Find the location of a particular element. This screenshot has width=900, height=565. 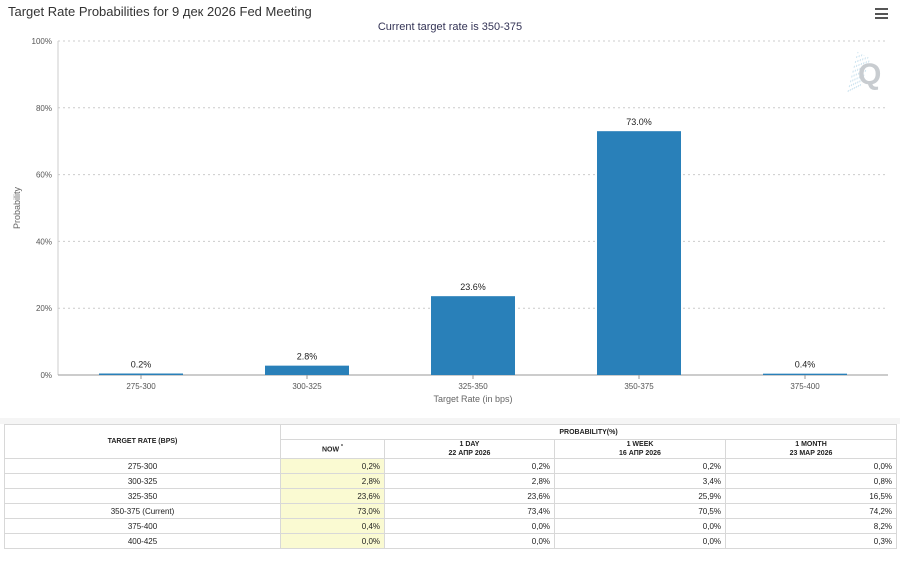

value-cell: 2,8% is located at coordinates (469, 481).